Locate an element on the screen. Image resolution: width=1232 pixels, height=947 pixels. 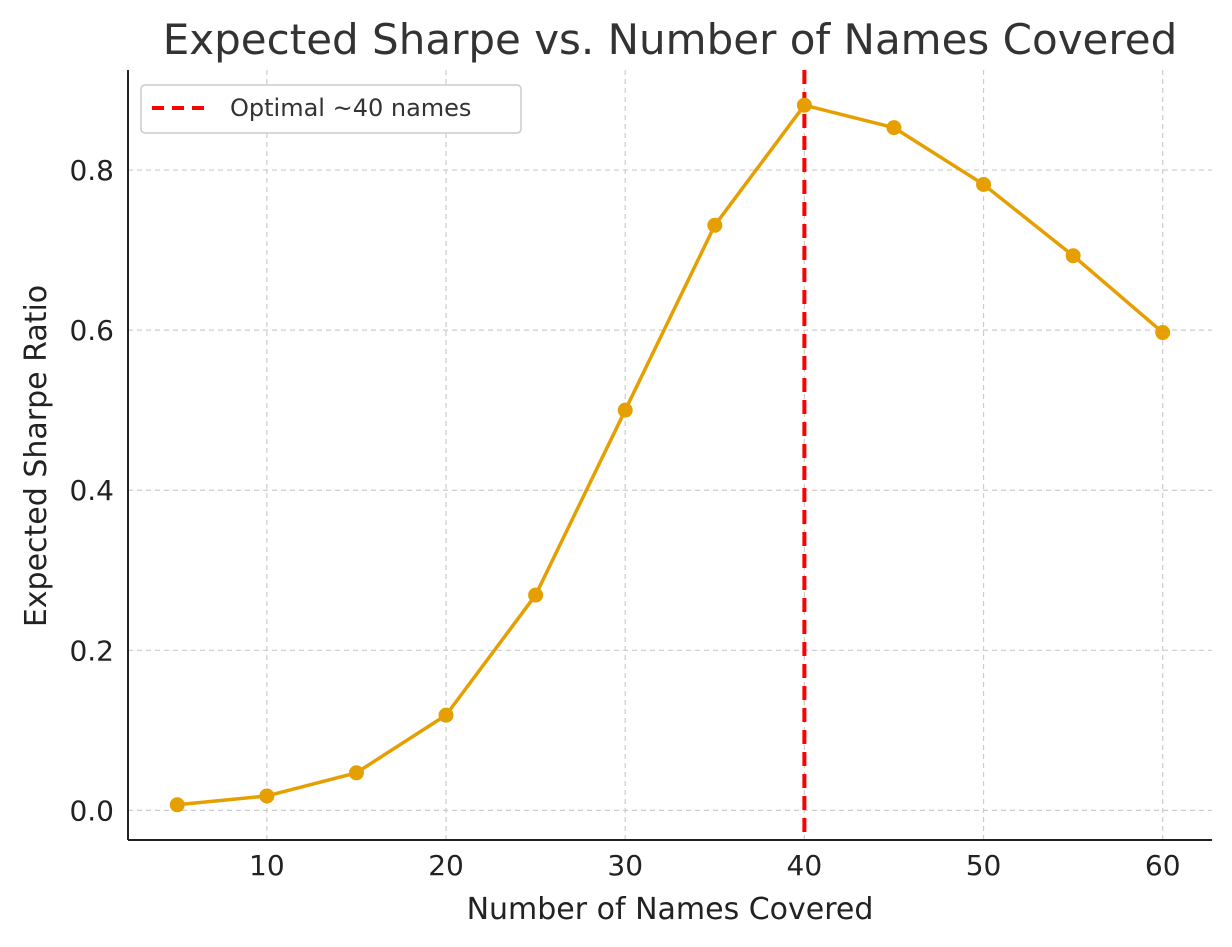
y-tick-label-3: 0.6 is located at coordinates (91, 330).